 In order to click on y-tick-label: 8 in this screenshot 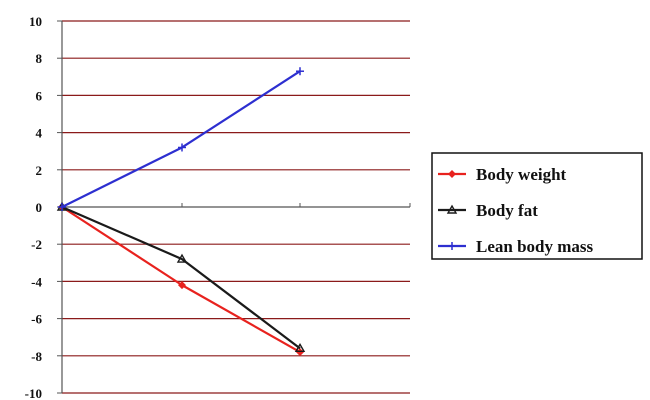, I will do `click(39, 58)`.